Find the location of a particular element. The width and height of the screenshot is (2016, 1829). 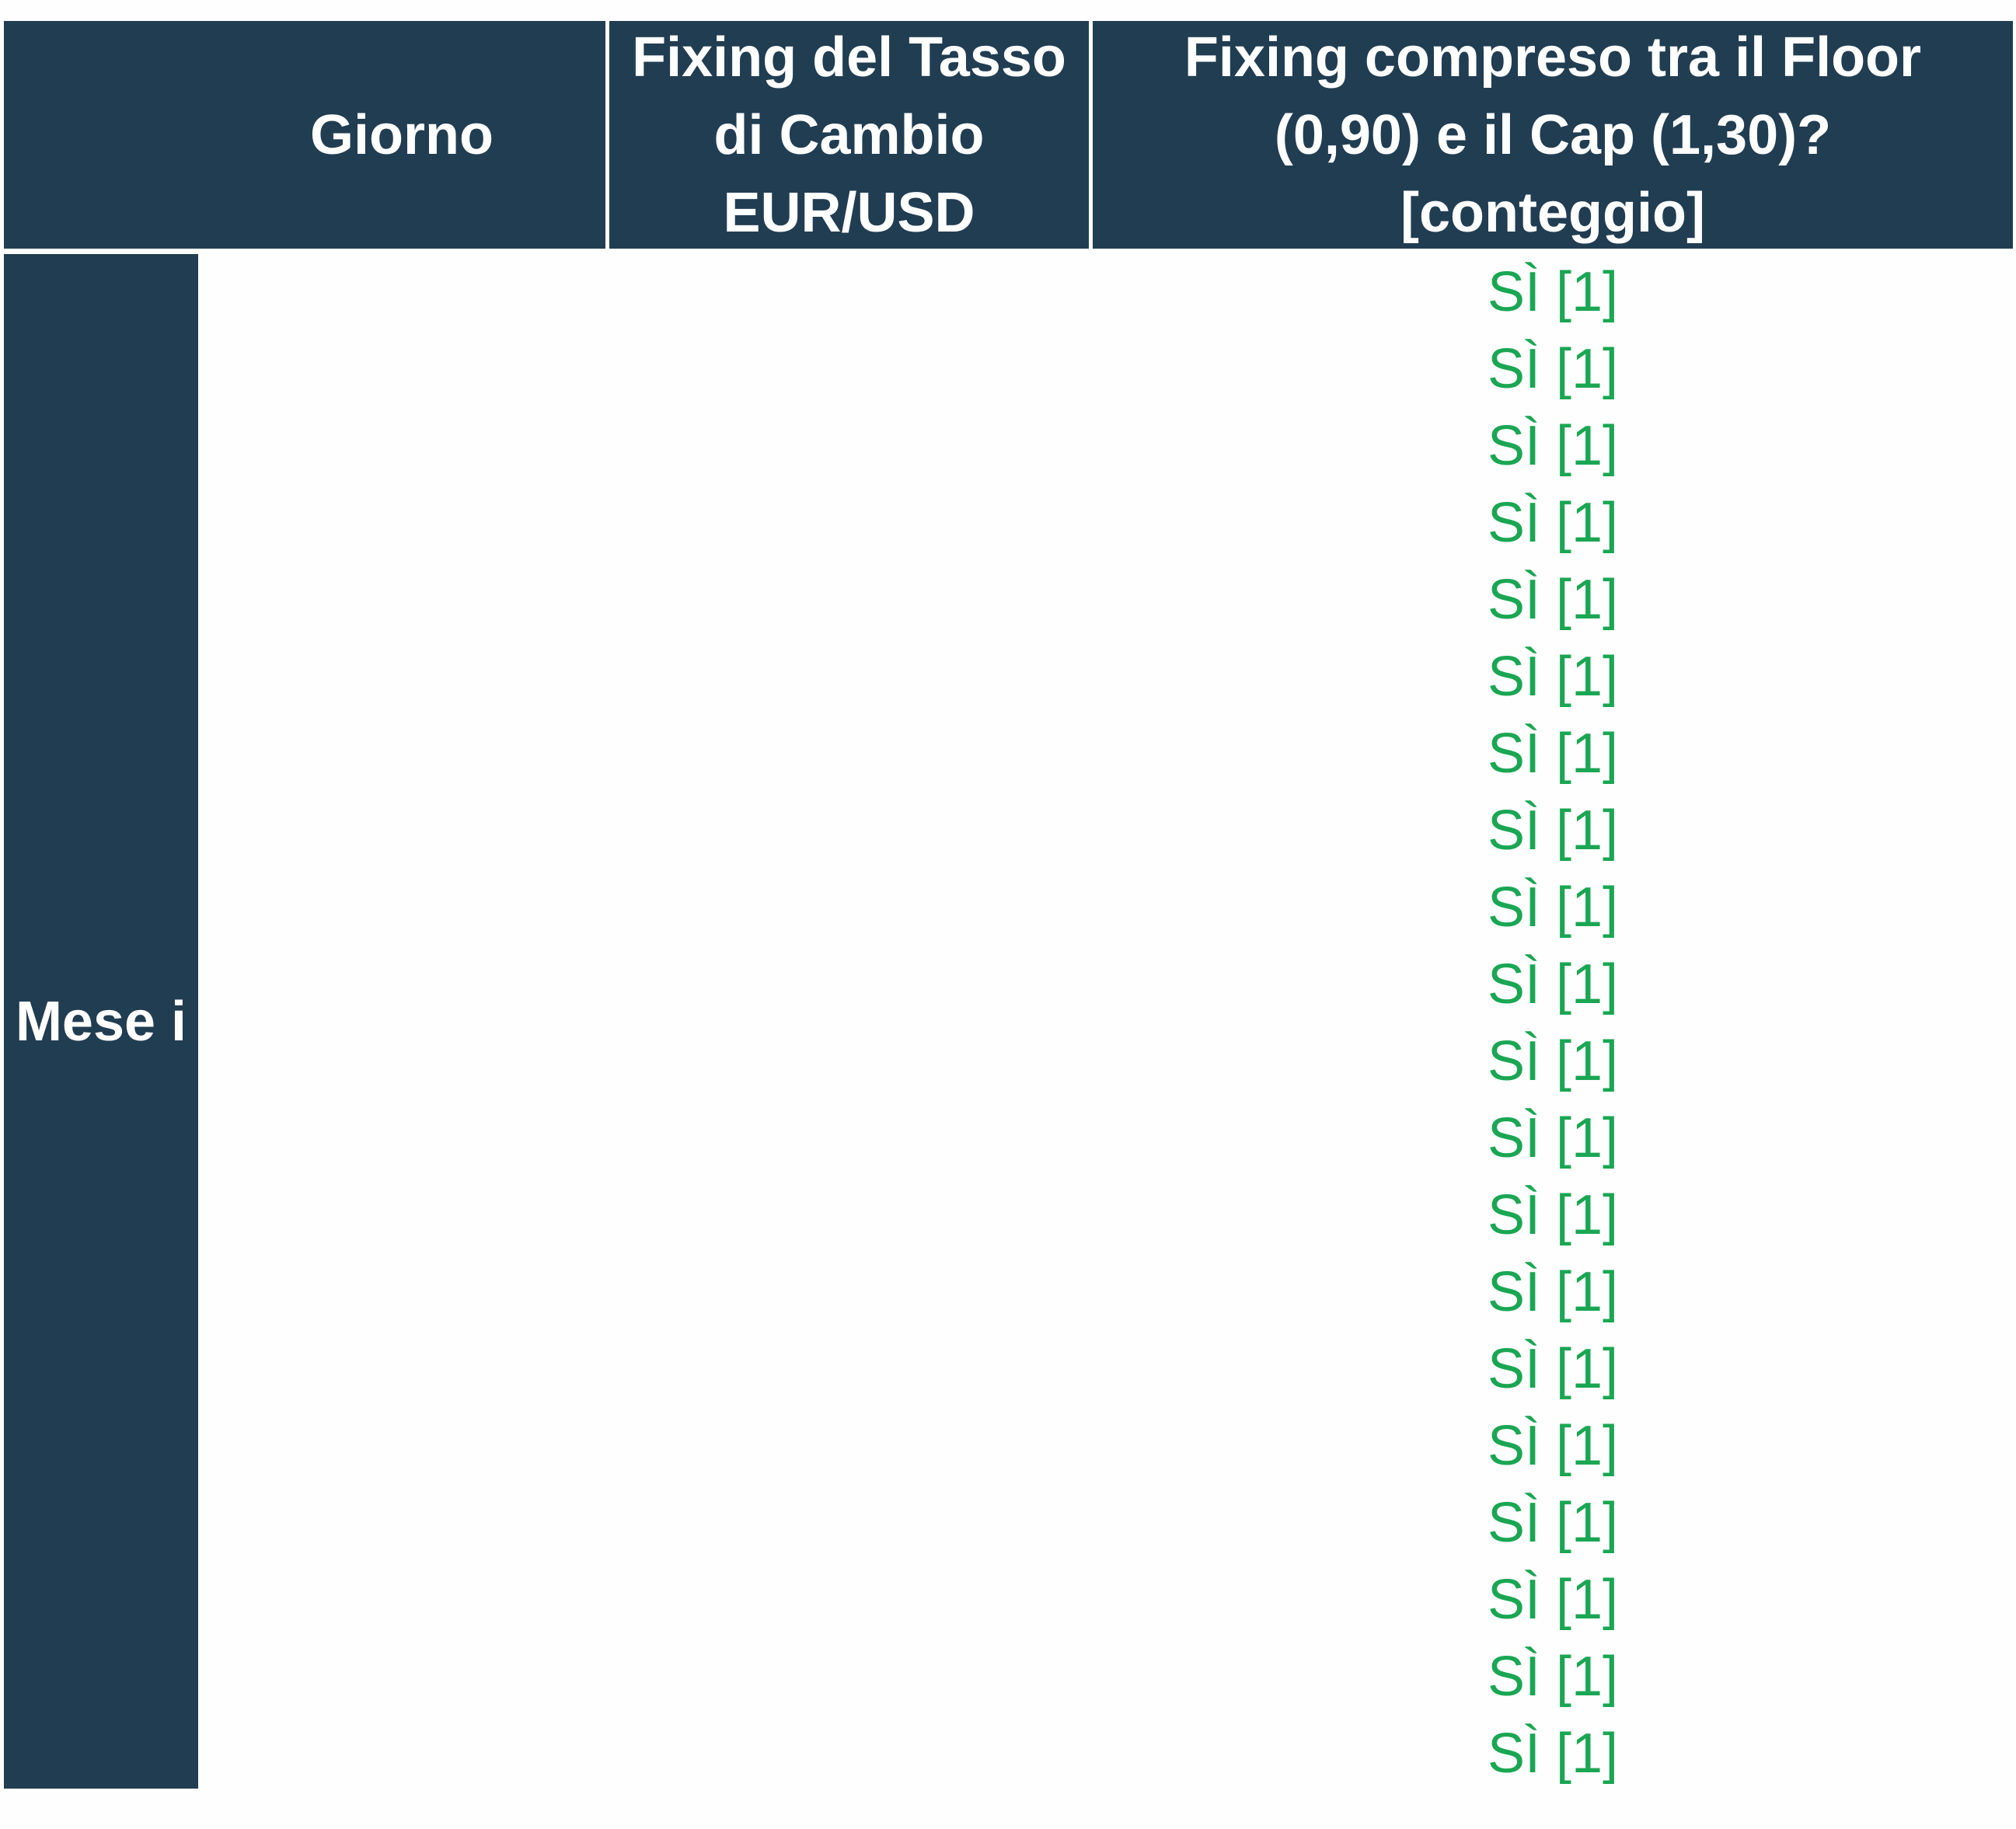

month-label: Mese i is located at coordinates (101, 1022).